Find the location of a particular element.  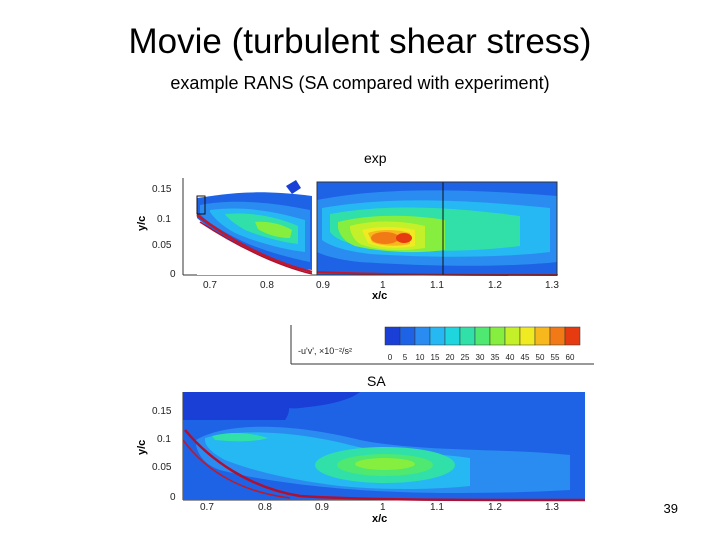

bottom-xtick-2: 0.9 is located at coordinates (322, 507).